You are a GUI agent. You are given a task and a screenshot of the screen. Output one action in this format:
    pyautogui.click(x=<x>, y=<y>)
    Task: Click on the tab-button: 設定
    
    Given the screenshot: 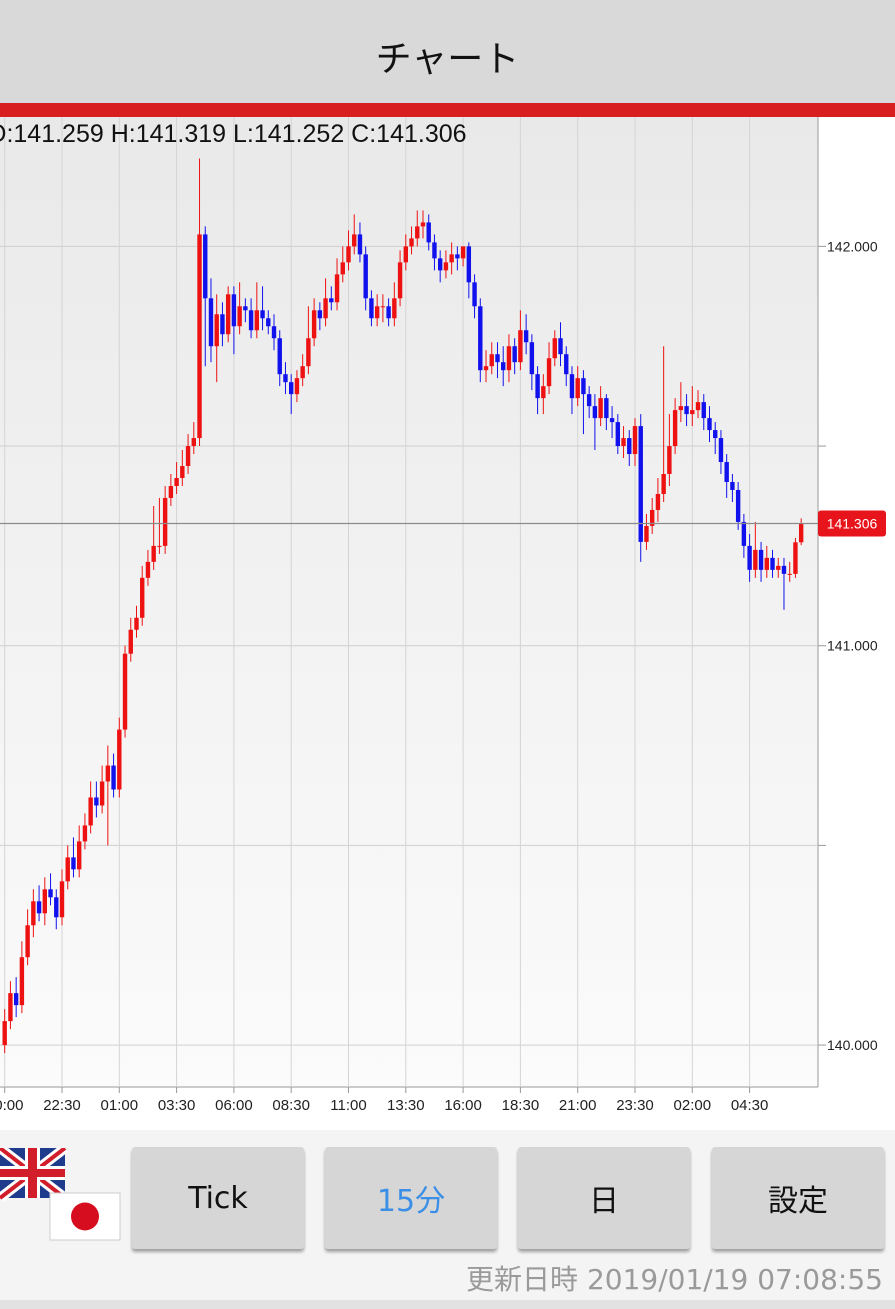 What is the action you would take?
    pyautogui.click(x=798, y=1198)
    